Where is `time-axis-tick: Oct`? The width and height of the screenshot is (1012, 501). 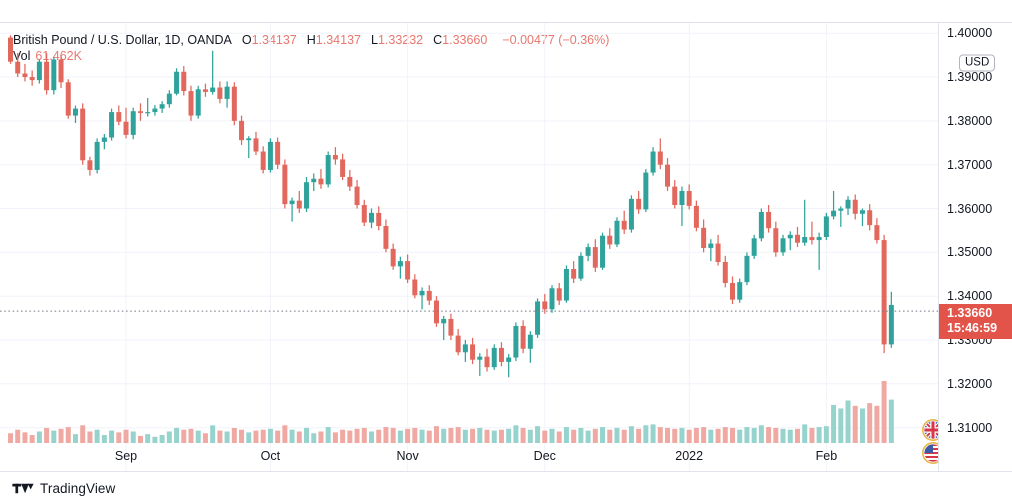
time-axis-tick: Oct is located at coordinates (270, 456).